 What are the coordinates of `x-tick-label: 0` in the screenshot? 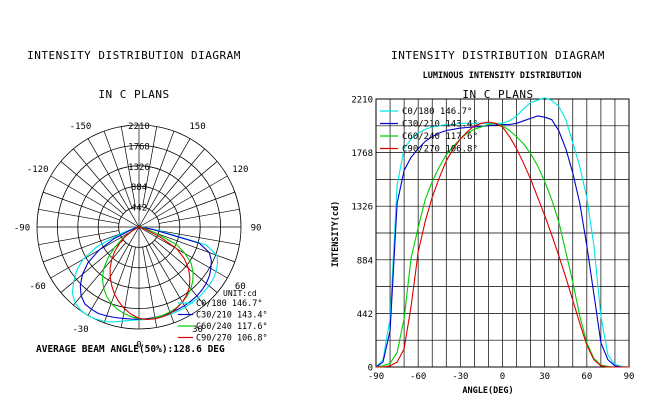 It's located at (502, 377).